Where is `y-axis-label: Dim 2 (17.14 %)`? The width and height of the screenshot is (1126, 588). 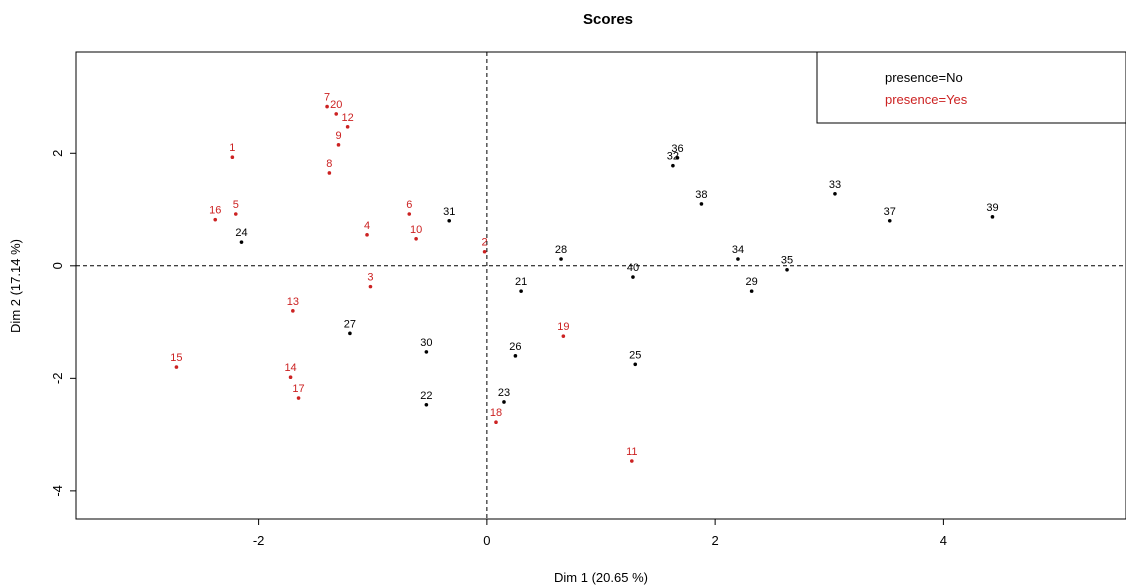 y-axis-label: Dim 2 (17.14 %) is located at coordinates (15, 286).